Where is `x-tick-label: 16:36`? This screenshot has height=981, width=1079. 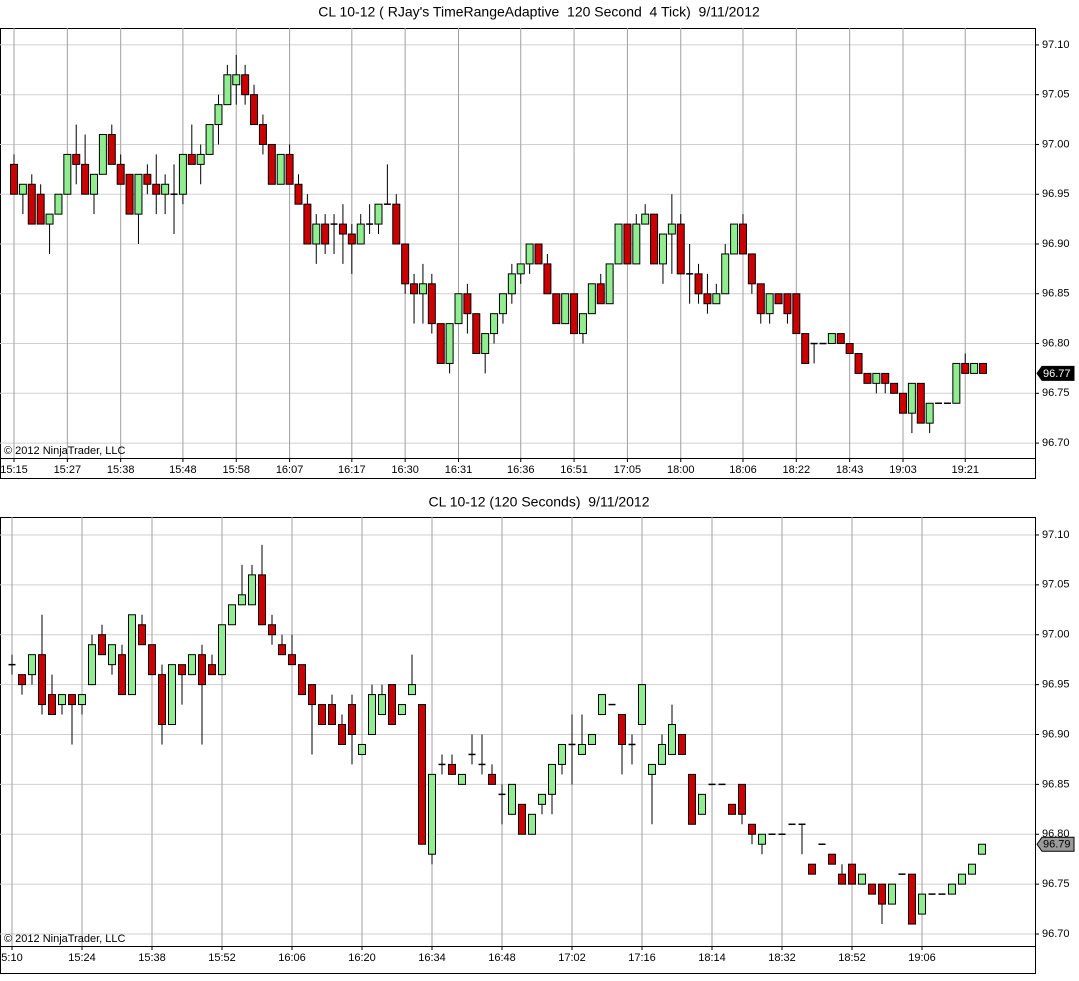 x-tick-label: 16:36 is located at coordinates (521, 470).